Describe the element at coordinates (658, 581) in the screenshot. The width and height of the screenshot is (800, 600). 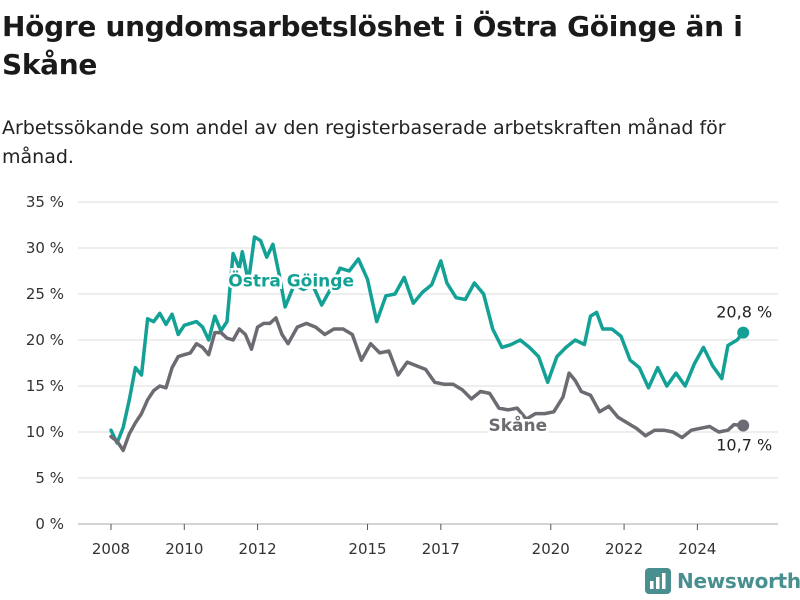
I see `newsworthy-logo-icon` at that location.